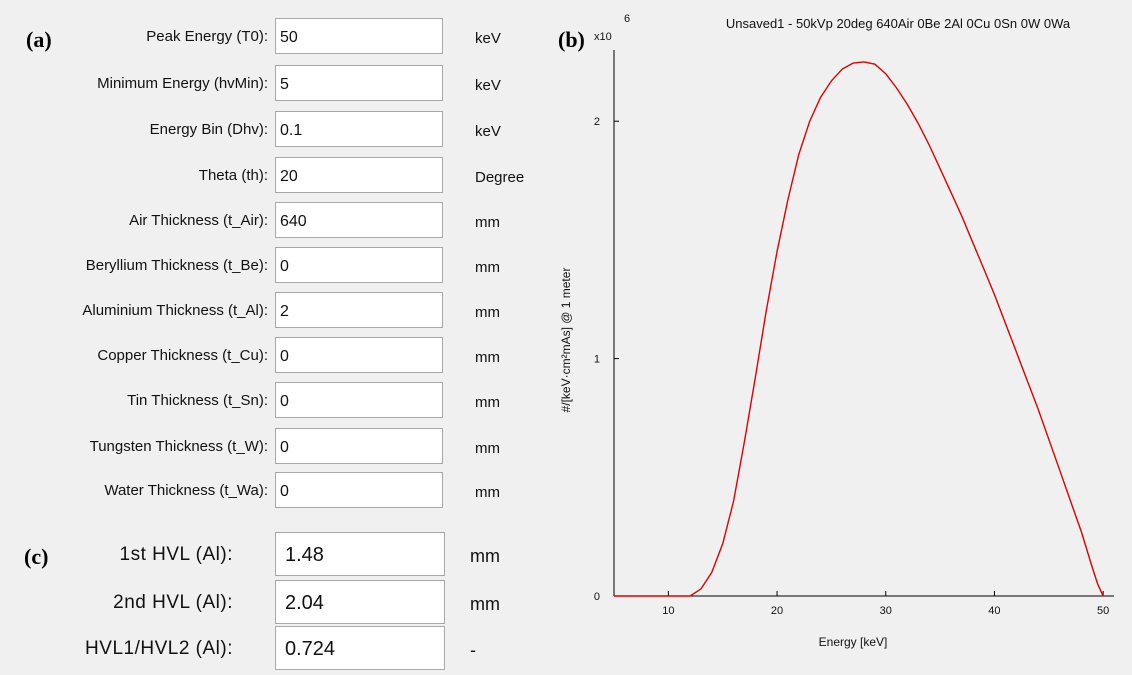 The height and width of the screenshot is (675, 1132). I want to click on x-tick-label: 50, so click(1103, 611).